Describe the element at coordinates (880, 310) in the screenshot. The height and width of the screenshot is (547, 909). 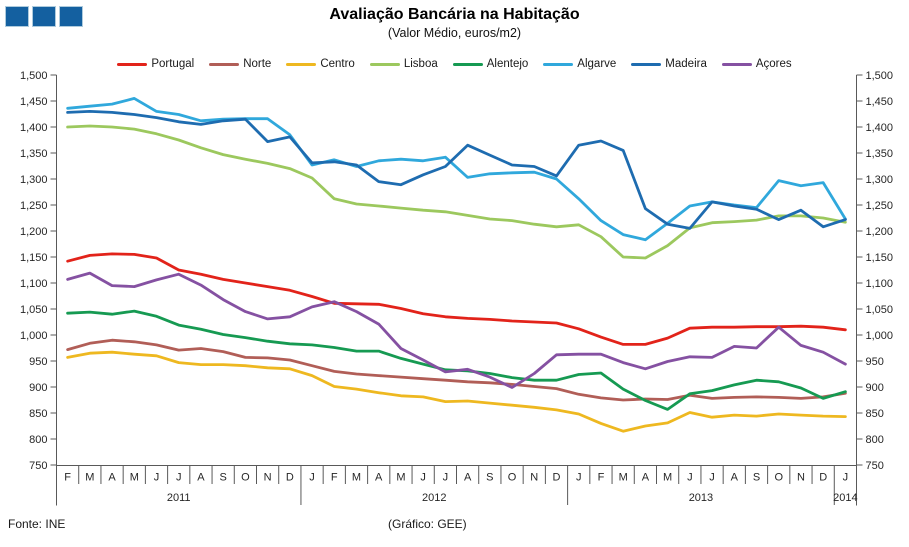
I see `y-tick-label-right: 1,050` at that location.